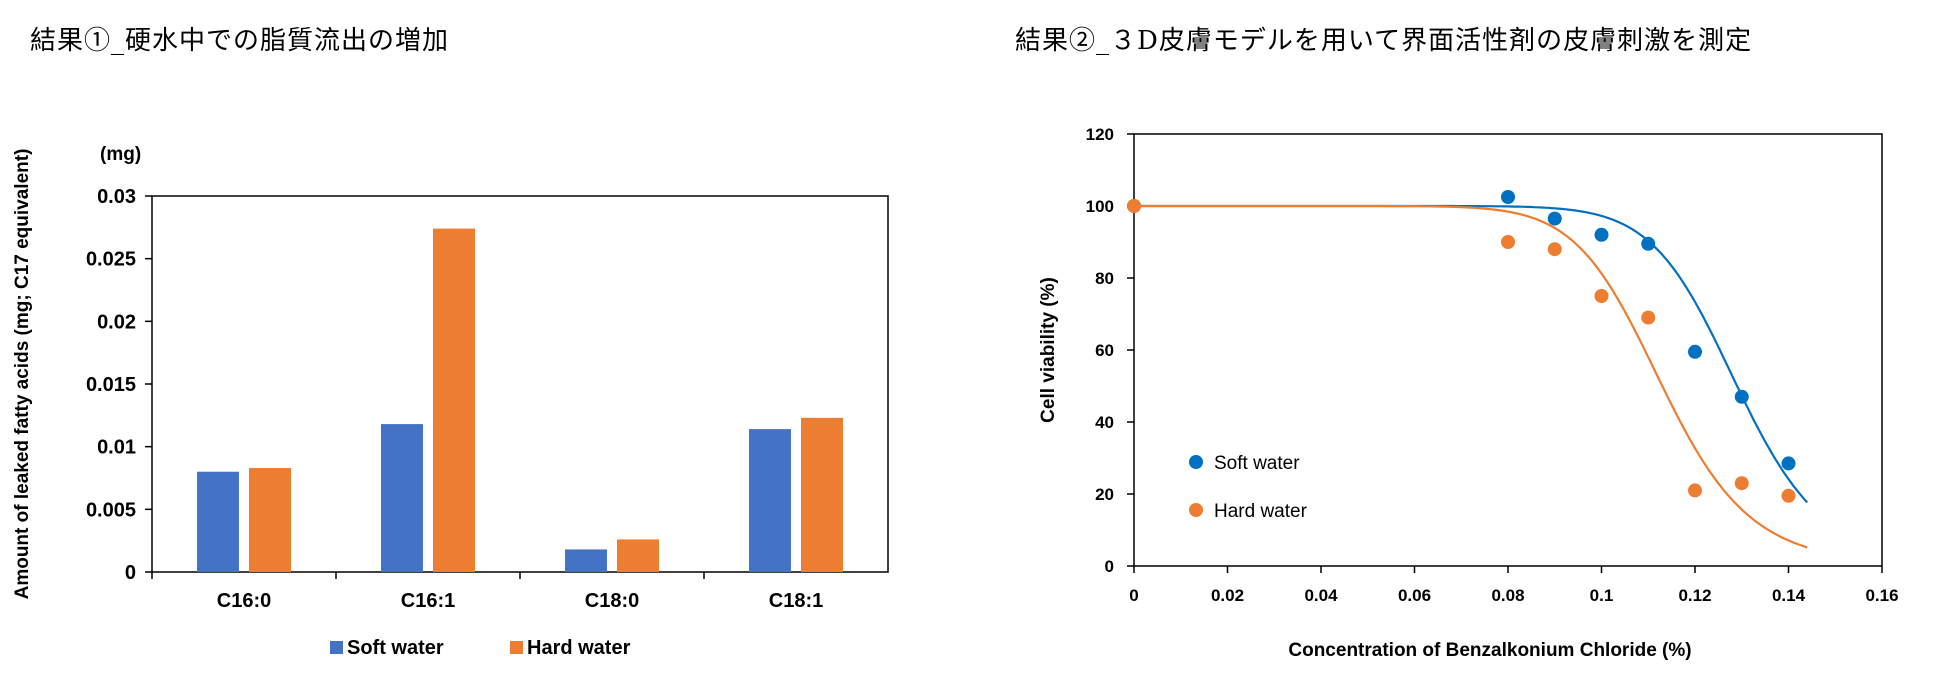 This screenshot has height=676, width=1950. I want to click on scatter-y-tick-label: 80, so click(1104, 278).